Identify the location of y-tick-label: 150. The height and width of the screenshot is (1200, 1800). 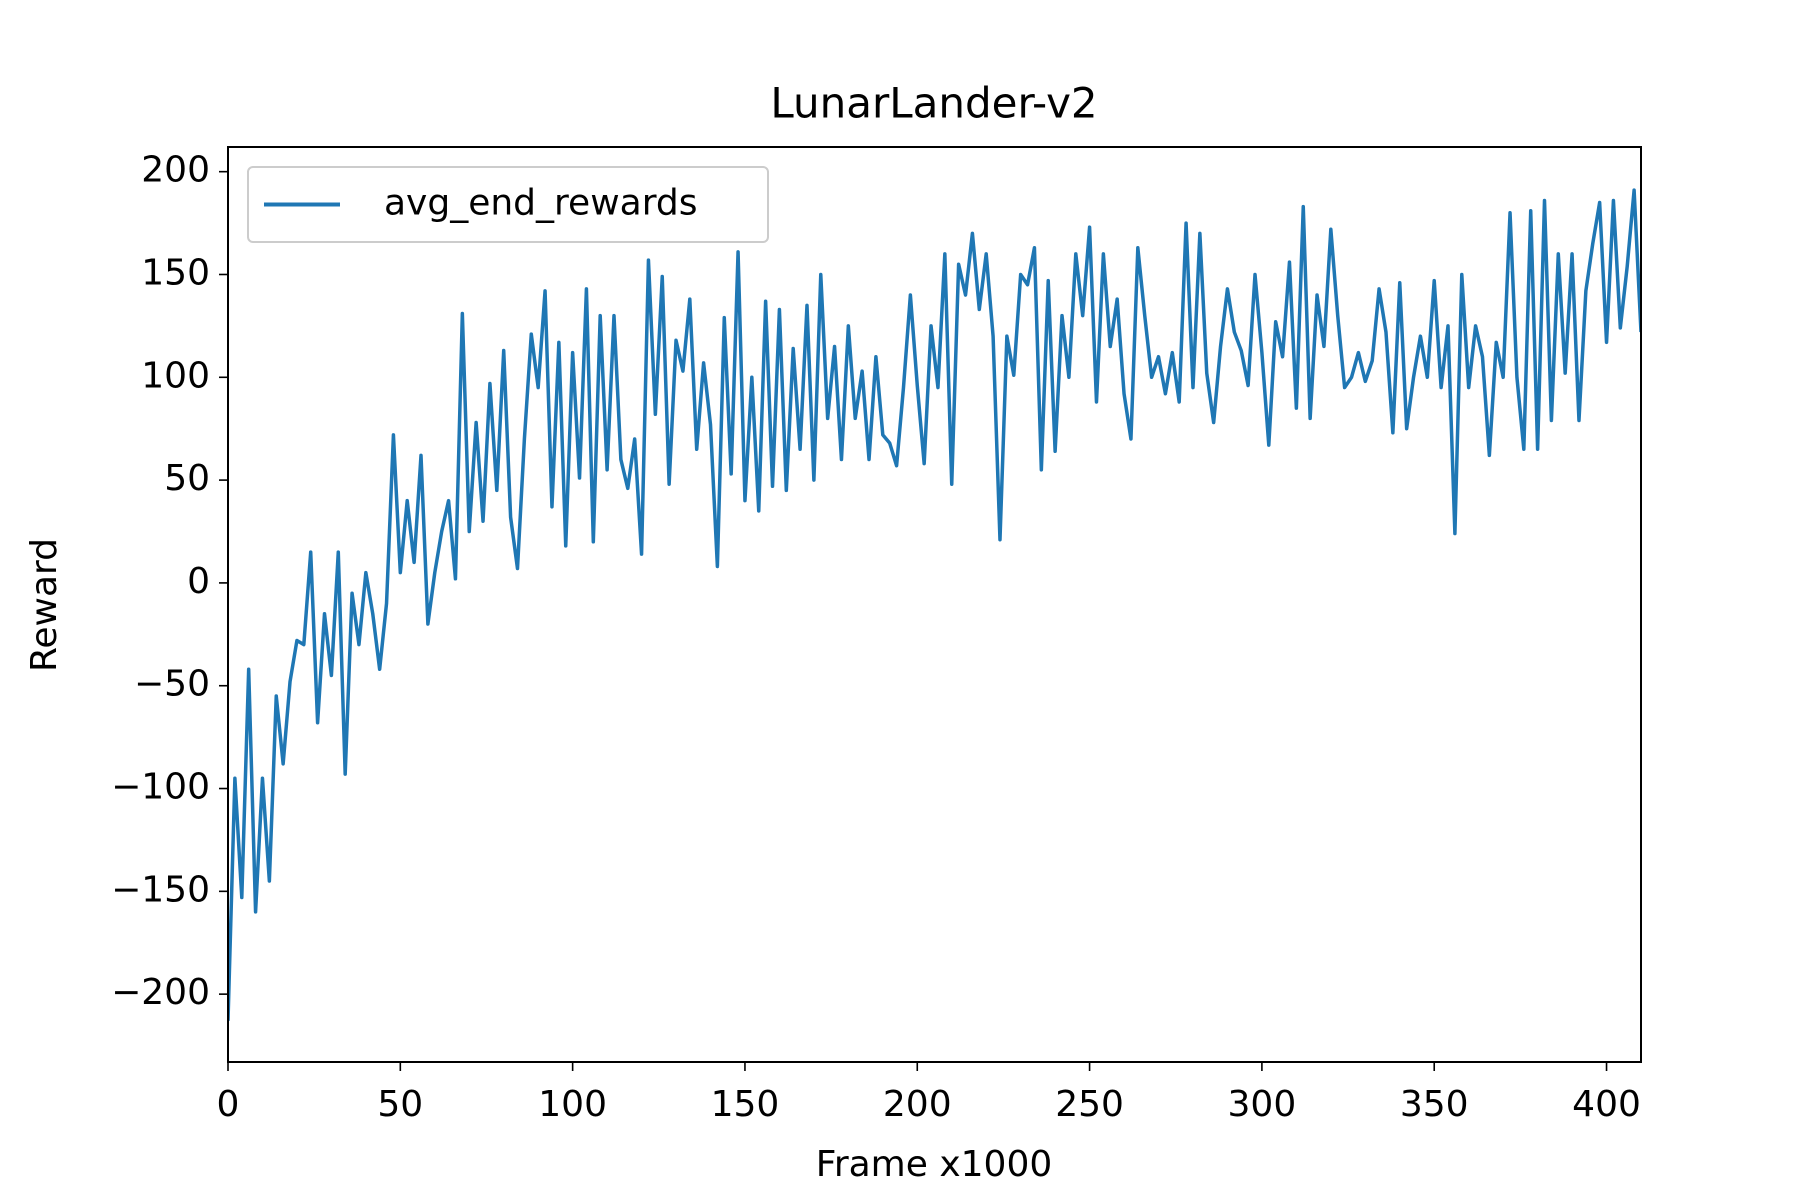
(175, 272).